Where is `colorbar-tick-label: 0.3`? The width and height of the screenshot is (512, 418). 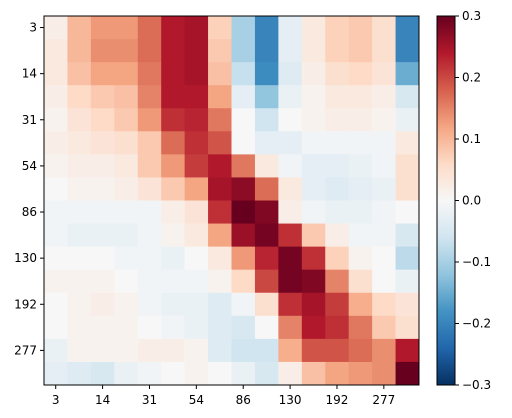
colorbar-tick-label: 0.3 is located at coordinates (471, 16).